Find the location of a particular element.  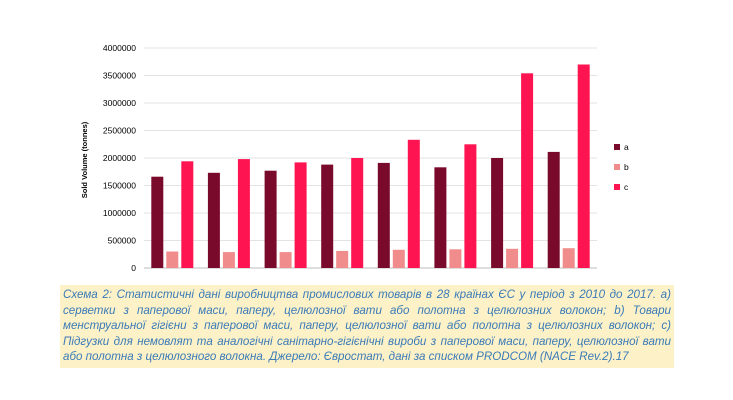

bar-a-2015 is located at coordinates (440, 217).